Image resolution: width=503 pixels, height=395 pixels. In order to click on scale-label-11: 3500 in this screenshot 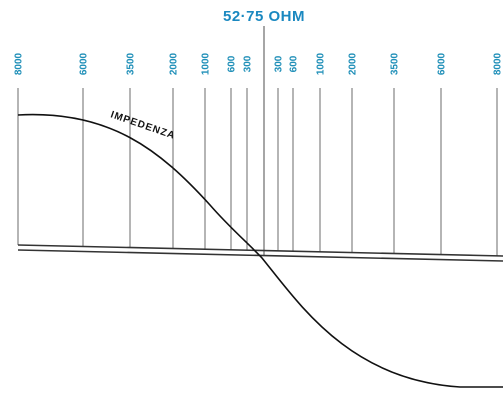, I will do `click(395, 63)`.